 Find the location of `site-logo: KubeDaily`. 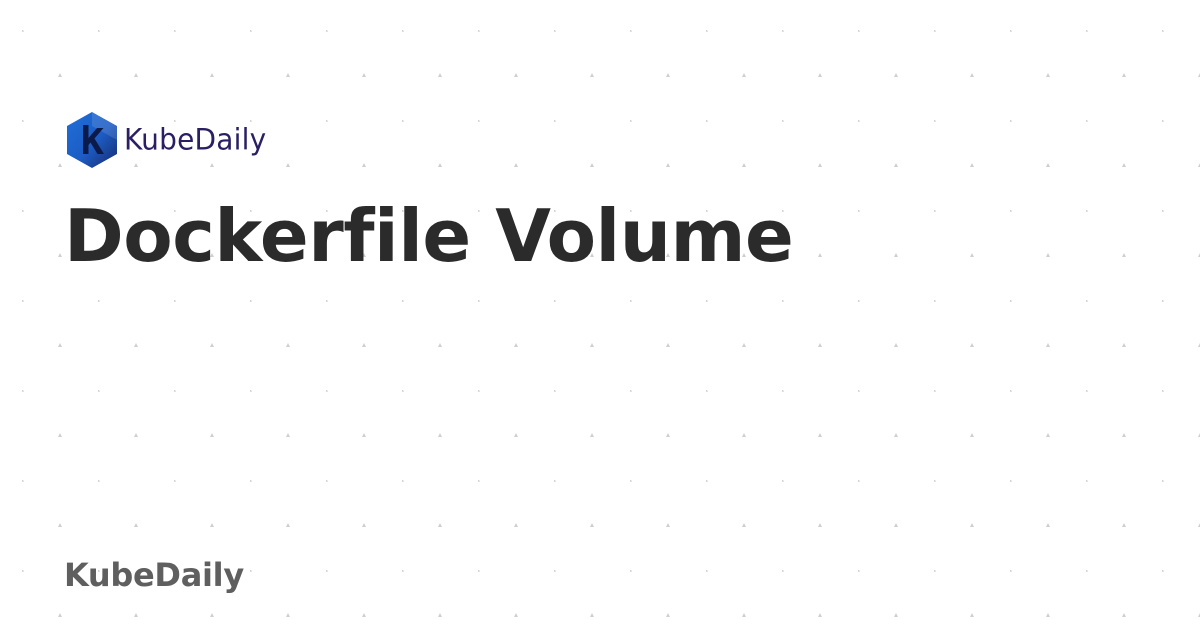

site-logo: KubeDaily is located at coordinates (165, 140).